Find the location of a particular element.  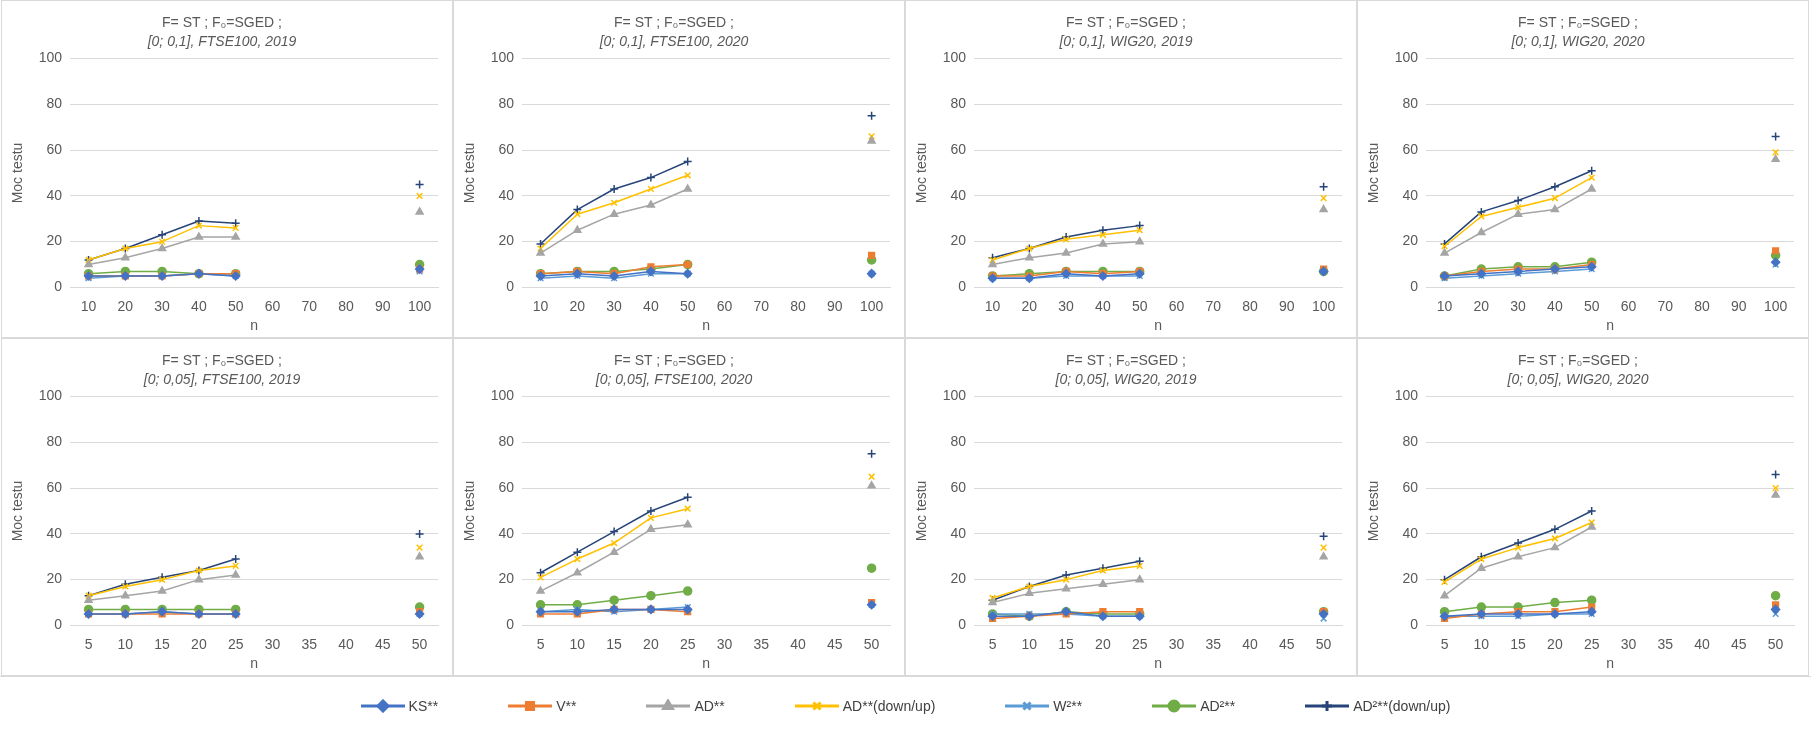

legend-label: AD** is located at coordinates (709, 706).